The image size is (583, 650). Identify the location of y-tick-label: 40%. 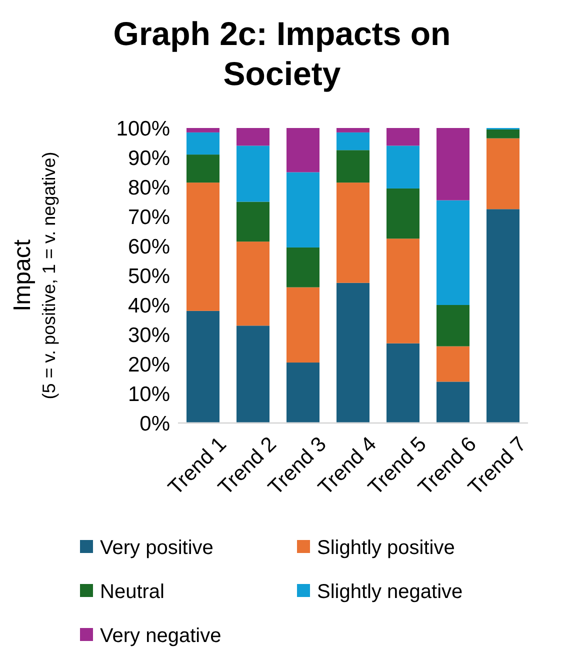
(149, 306).